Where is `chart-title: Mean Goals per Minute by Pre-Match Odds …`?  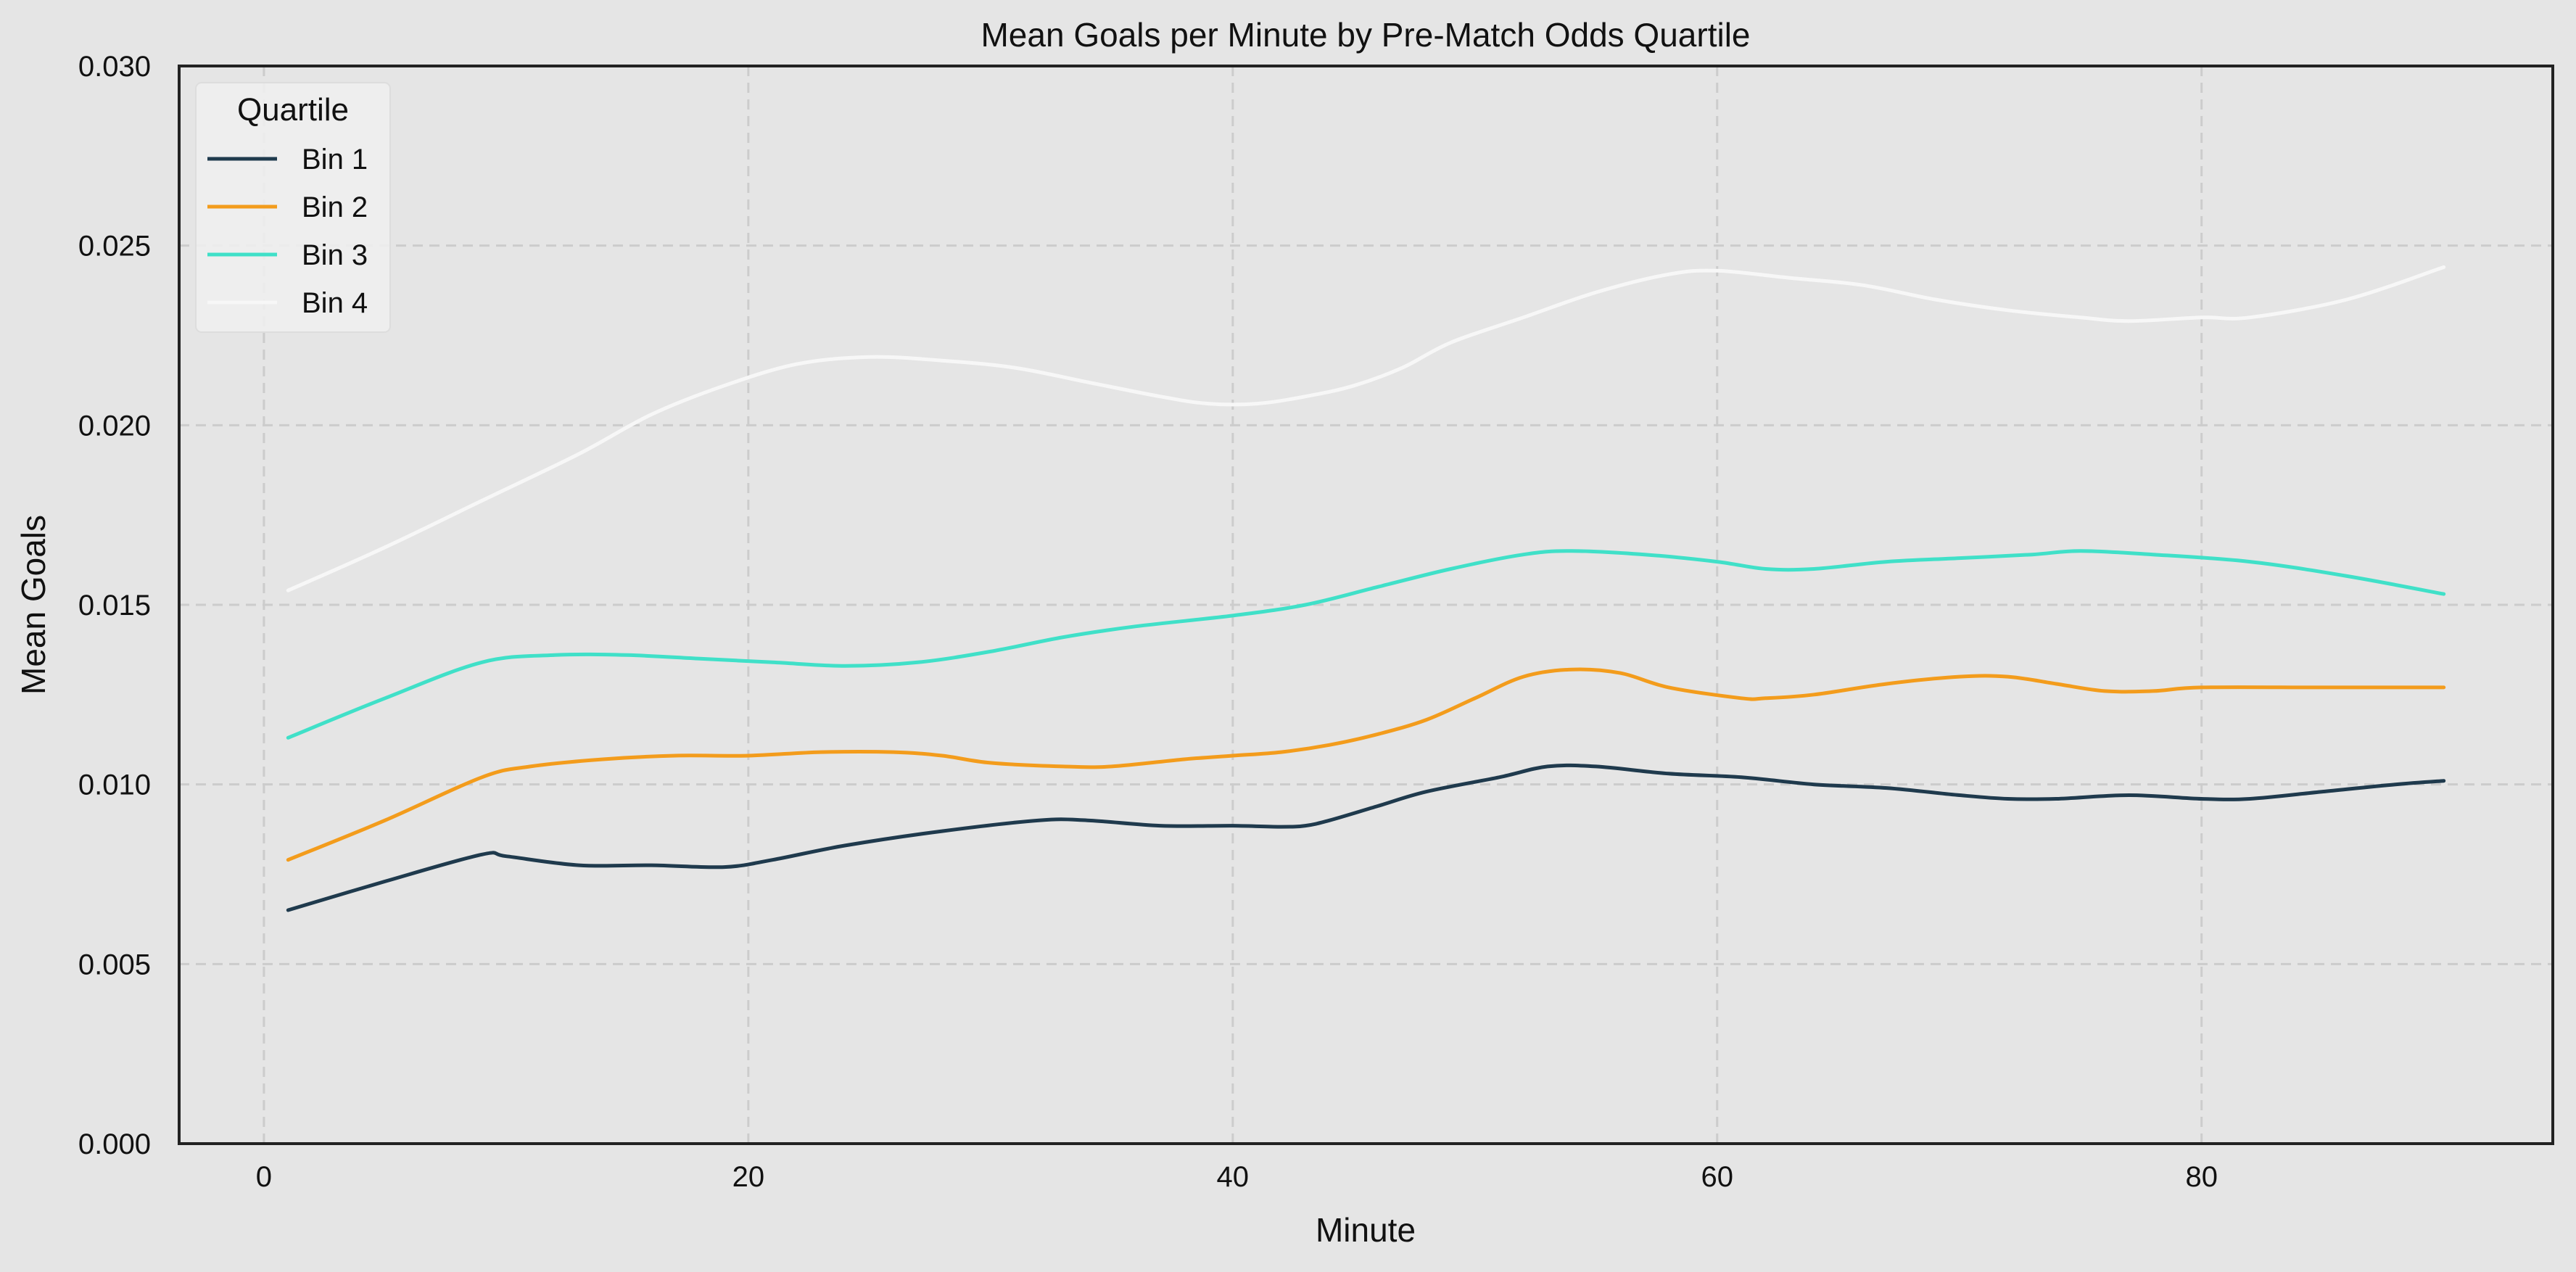
chart-title: Mean Goals per Minute by Pre-Match Odds … is located at coordinates (1365, 35).